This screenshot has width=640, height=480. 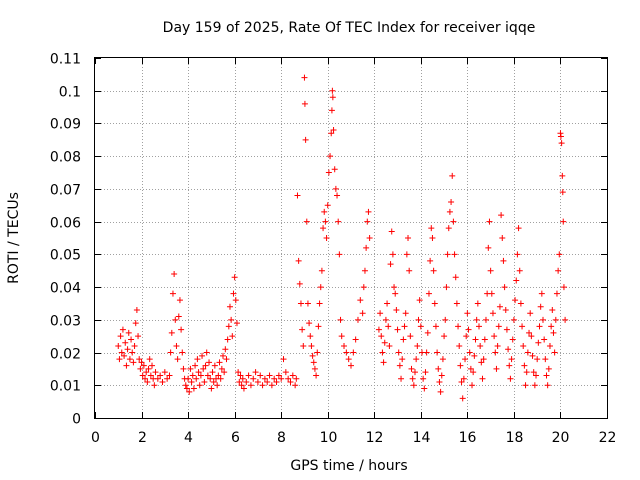 I want to click on y-tick-label: 0.1, so click(x=70, y=93).